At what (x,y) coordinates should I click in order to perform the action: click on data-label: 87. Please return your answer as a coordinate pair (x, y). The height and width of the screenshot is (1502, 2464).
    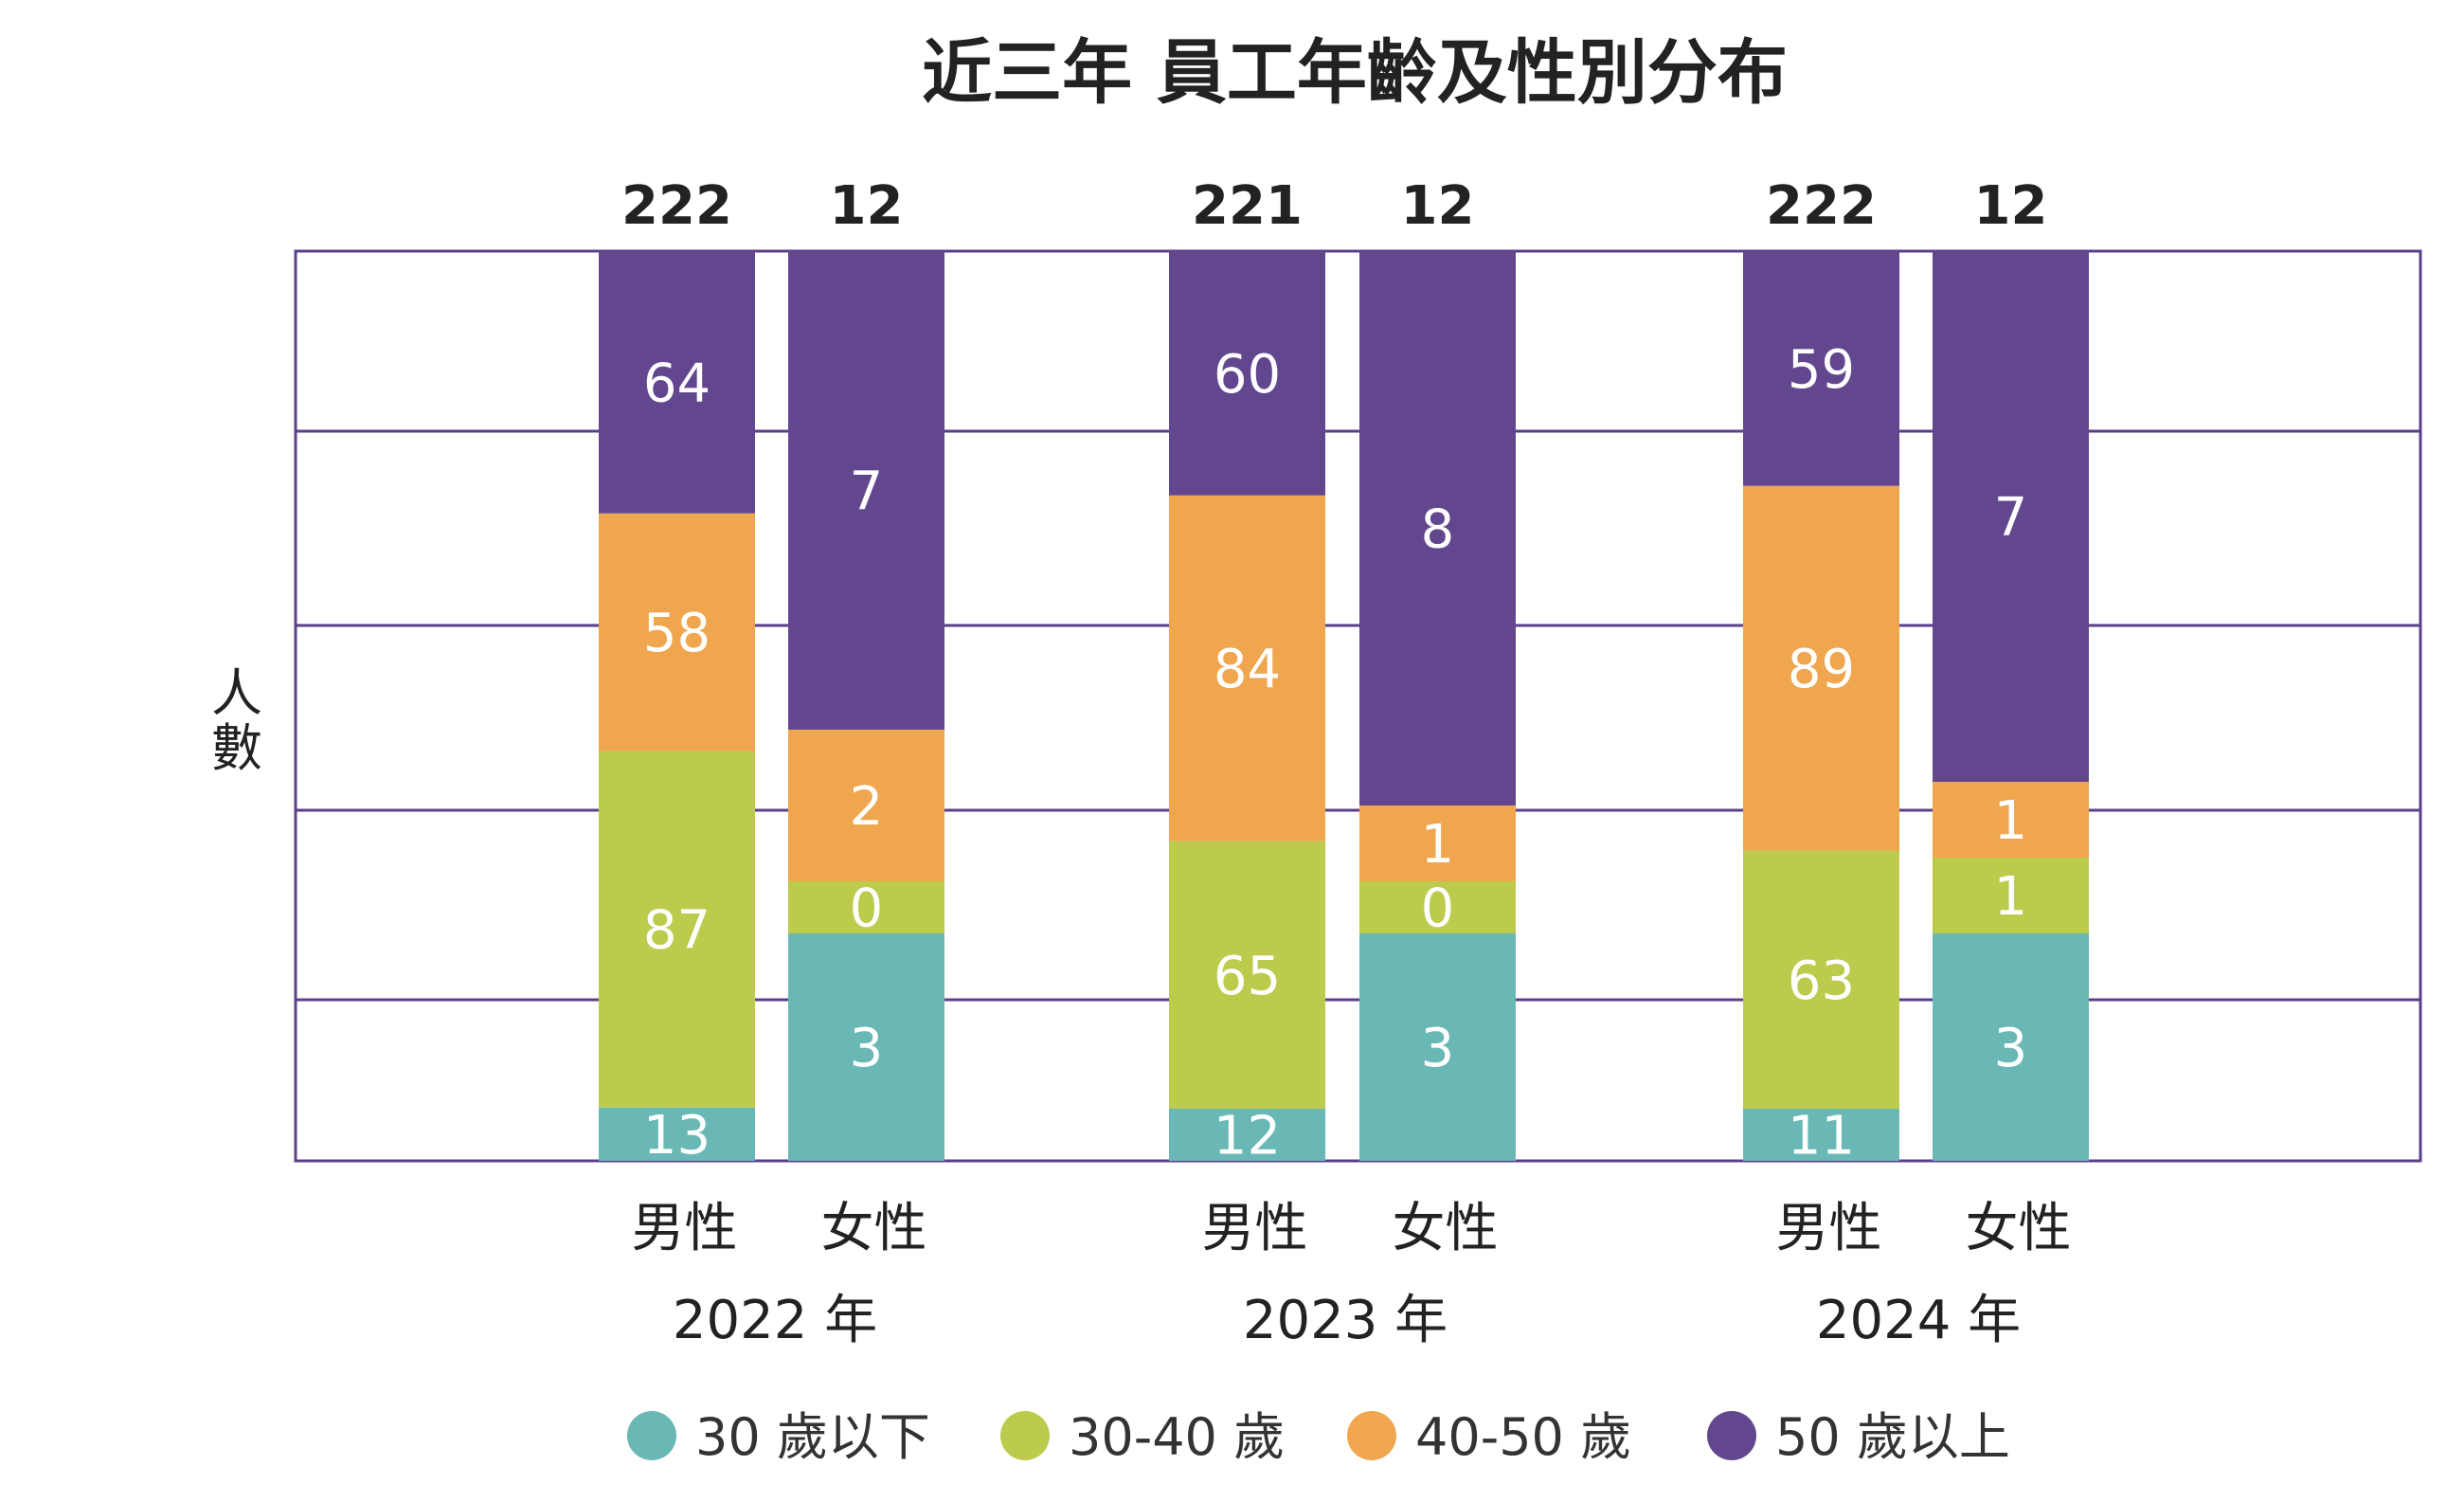
    Looking at the image, I should click on (676, 931).